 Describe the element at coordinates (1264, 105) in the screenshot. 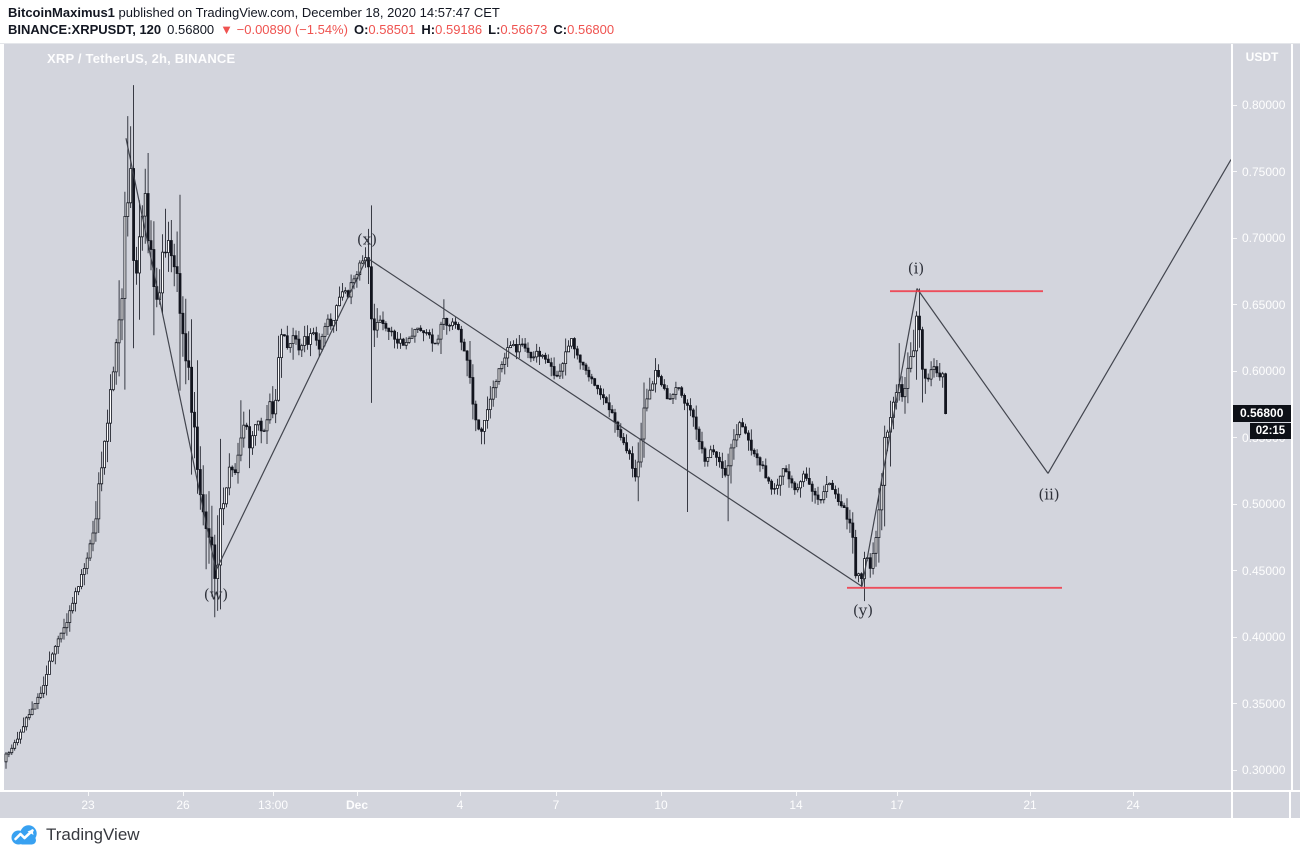

I see `price-axis-label: 0.80000` at that location.